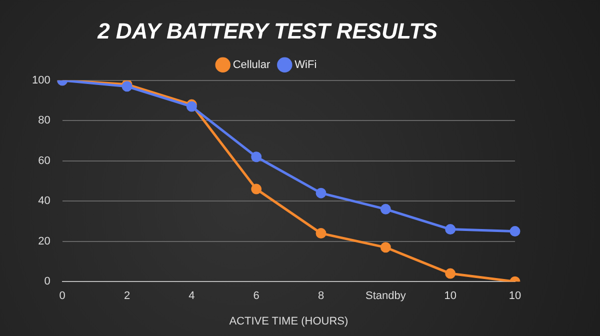  I want to click on y-tick-label: 100, so click(41, 80).